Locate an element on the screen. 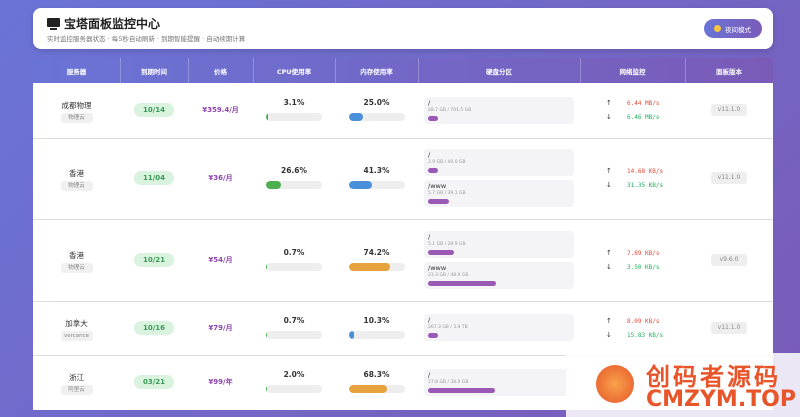 The width and height of the screenshot is (800, 417). upload-speed: 6.44 MB/s is located at coordinates (643, 104).